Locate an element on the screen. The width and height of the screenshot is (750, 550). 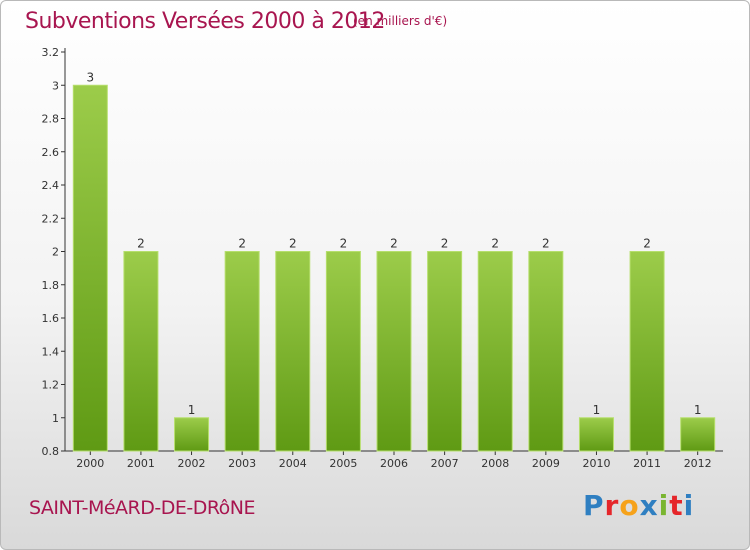
x-tick-label: 2003 is located at coordinates (242, 463).